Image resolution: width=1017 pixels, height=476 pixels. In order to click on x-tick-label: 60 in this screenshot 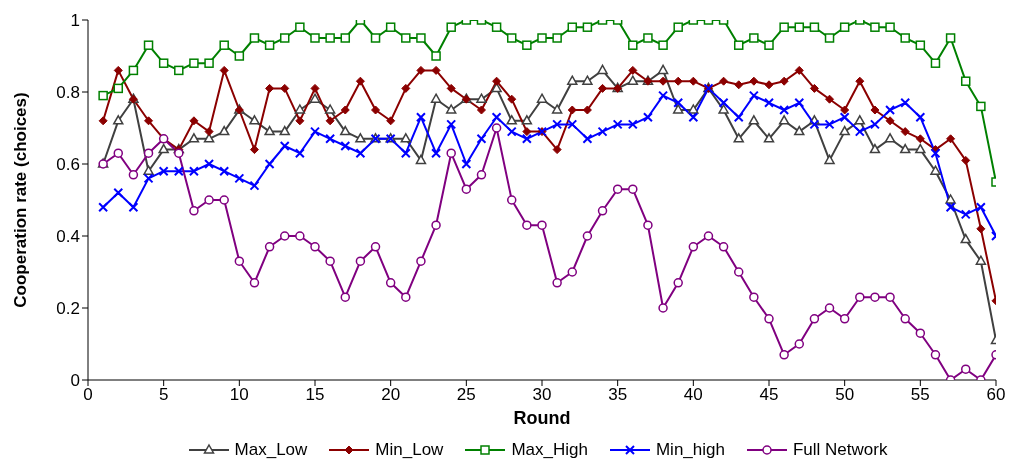, I will do `click(996, 395)`.